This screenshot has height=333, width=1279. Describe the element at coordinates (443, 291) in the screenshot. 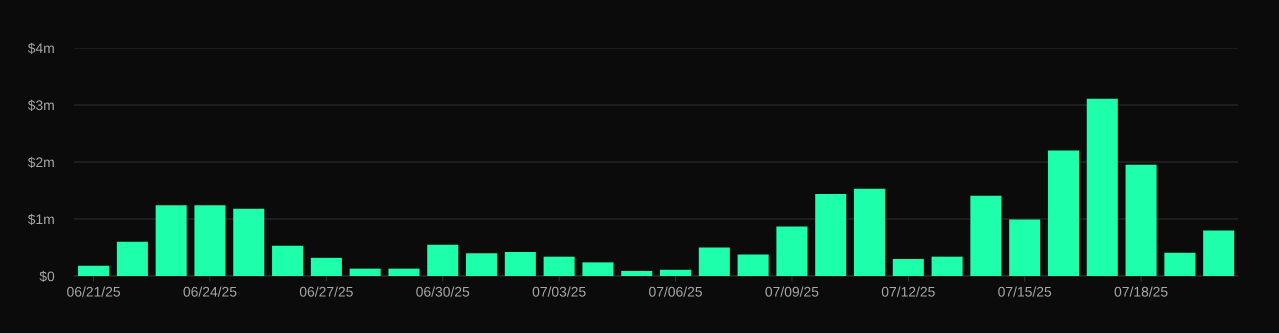

I see `x-tick-label: 06/30/25` at that location.